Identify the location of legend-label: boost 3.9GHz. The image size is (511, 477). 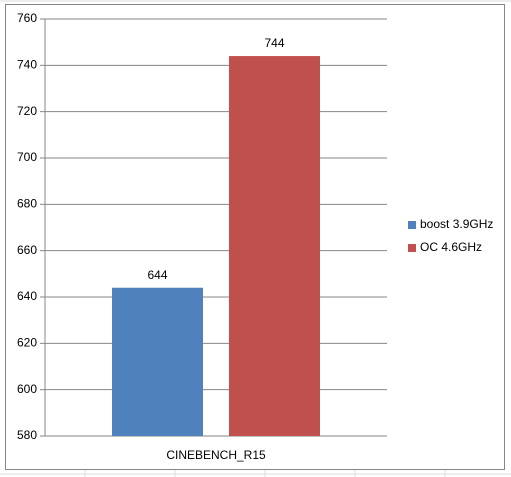
(456, 224).